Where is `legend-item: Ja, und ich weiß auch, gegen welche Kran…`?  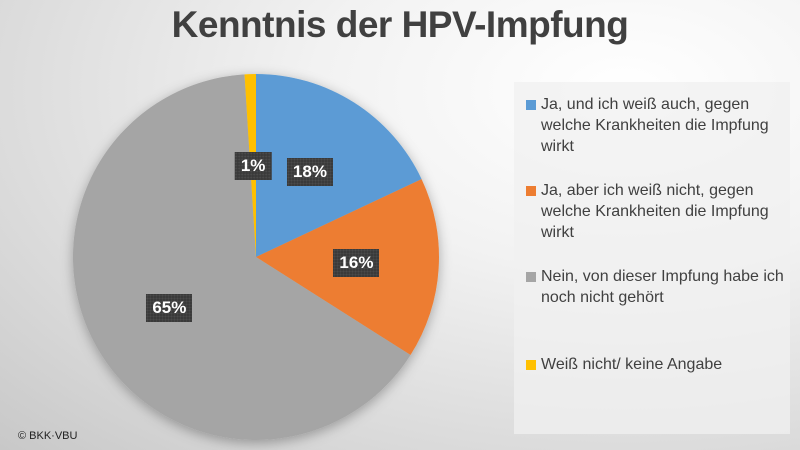
legend-item: Ja, und ich weiß auch, gegen welche Kran… is located at coordinates (663, 125).